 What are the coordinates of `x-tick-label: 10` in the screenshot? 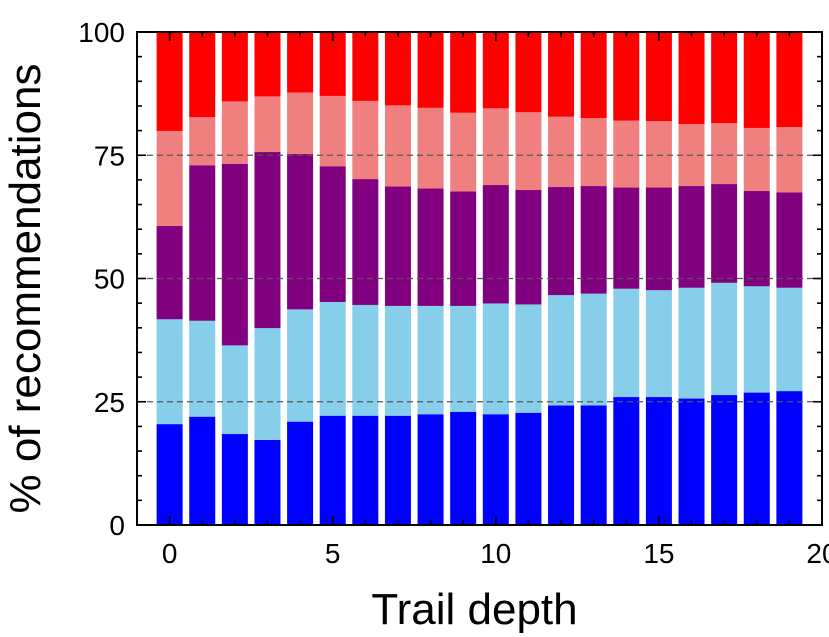 It's located at (495, 553).